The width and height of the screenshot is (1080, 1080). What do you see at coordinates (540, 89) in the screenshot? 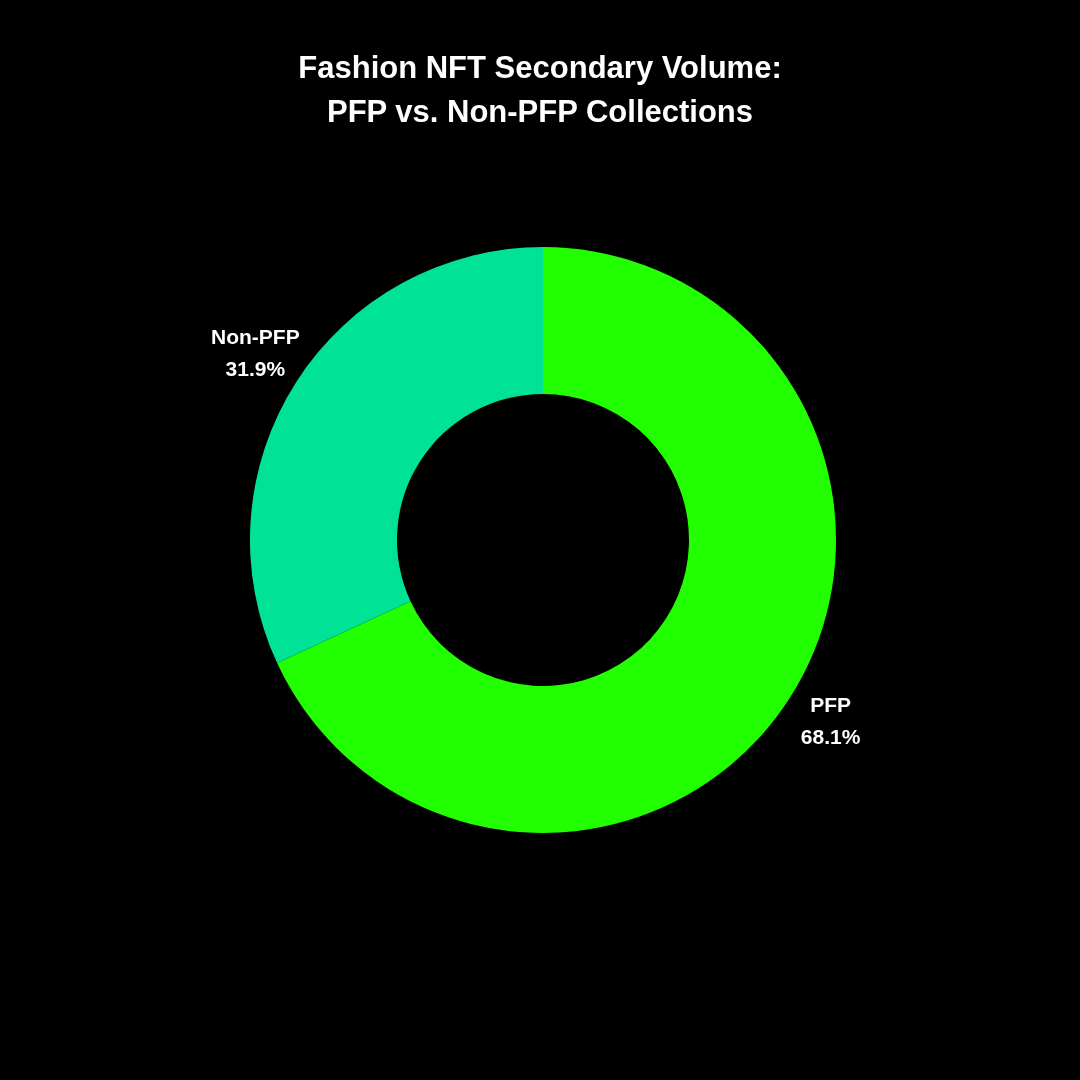
I see `chart-title: Fashion NFT Secondary Volume: PFP vs. Non-PFP Collections` at bounding box center [540, 89].